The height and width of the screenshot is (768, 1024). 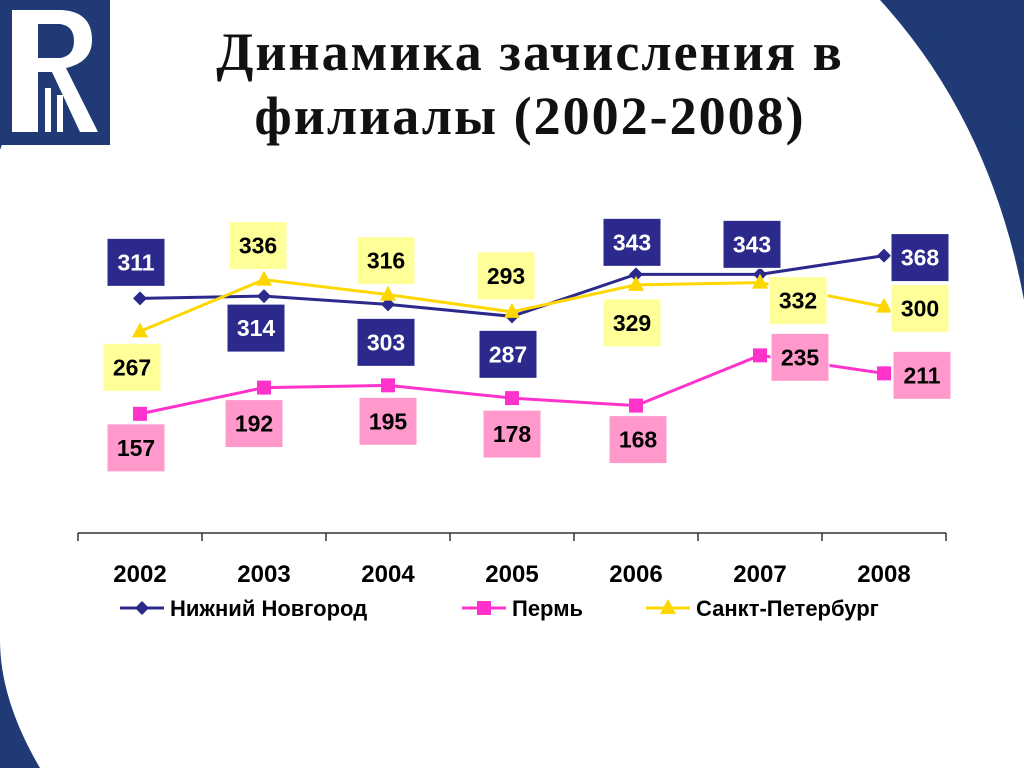 I want to click on data-label: 329, so click(x=632, y=323).